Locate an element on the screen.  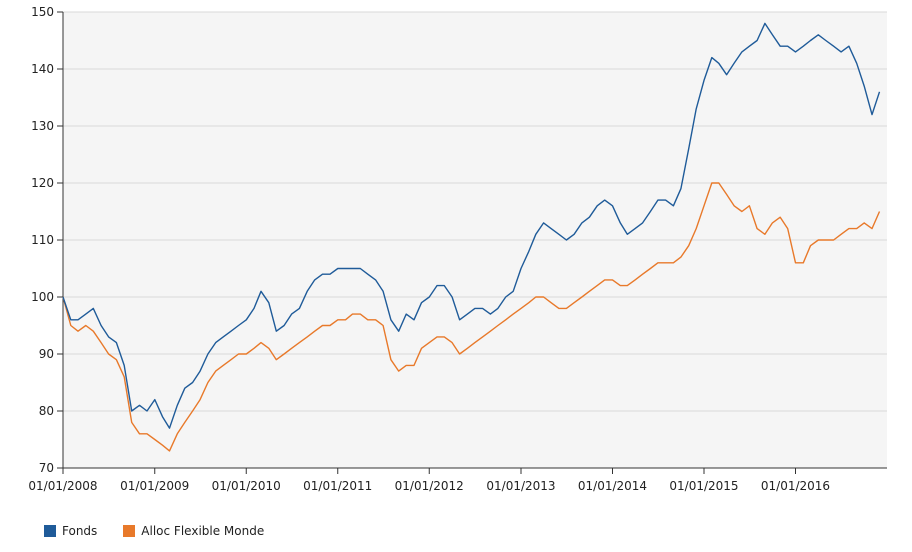
x-tick-label-7: 01/01/2015 is located at coordinates (703, 486).